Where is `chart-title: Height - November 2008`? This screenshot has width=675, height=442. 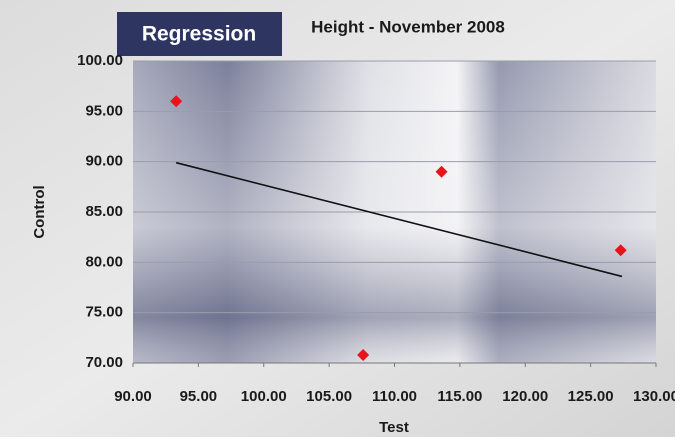
chart-title: Height - November 2008 is located at coordinates (408, 26).